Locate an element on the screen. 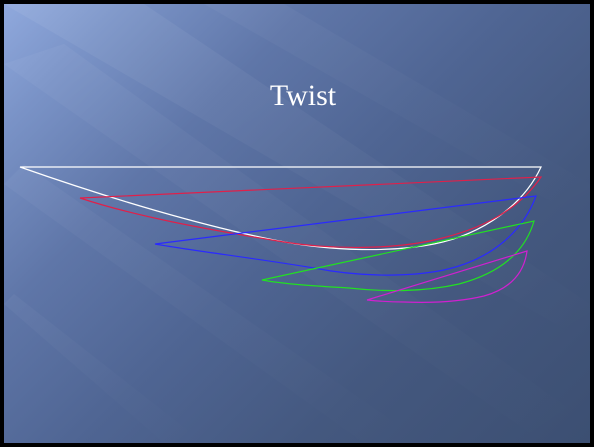 This screenshot has height=447, width=594. profile-red is located at coordinates (311, 212).